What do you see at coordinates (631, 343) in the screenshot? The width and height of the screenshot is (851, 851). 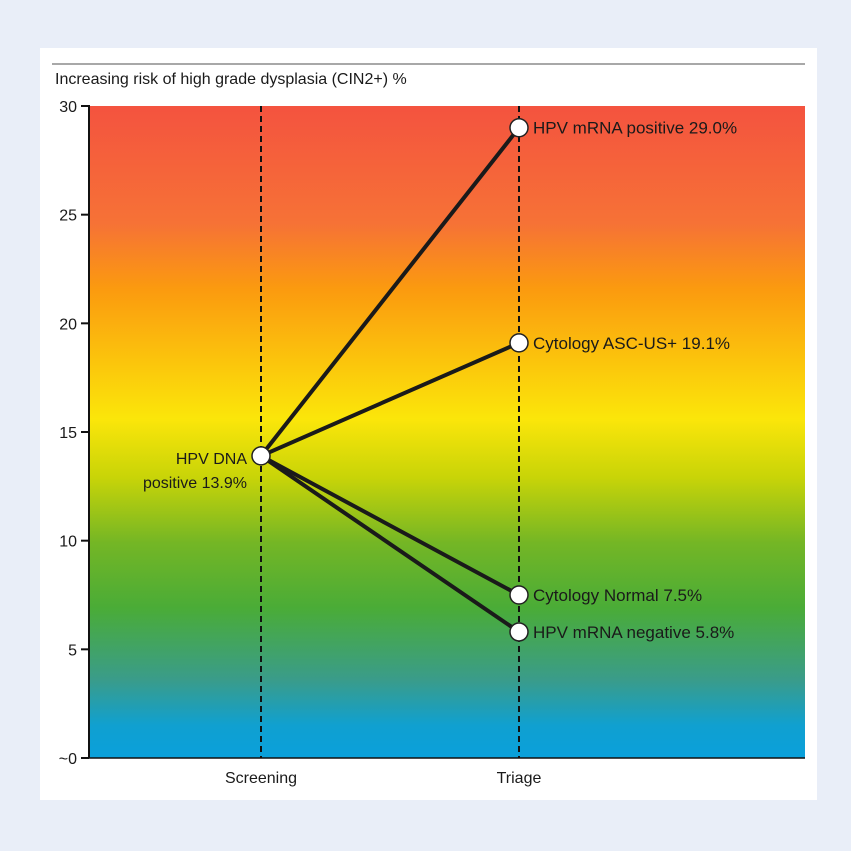 I see `data-label: Cytology ASC-US+ 19.1%` at bounding box center [631, 343].